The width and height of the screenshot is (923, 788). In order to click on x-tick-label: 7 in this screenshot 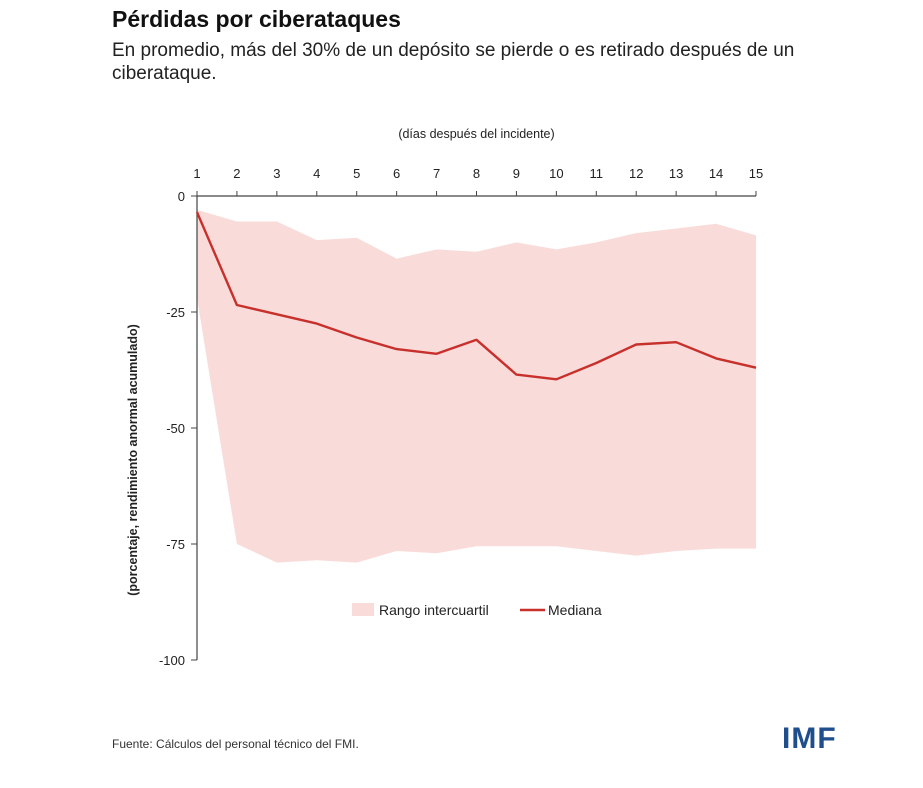, I will do `click(436, 173)`.